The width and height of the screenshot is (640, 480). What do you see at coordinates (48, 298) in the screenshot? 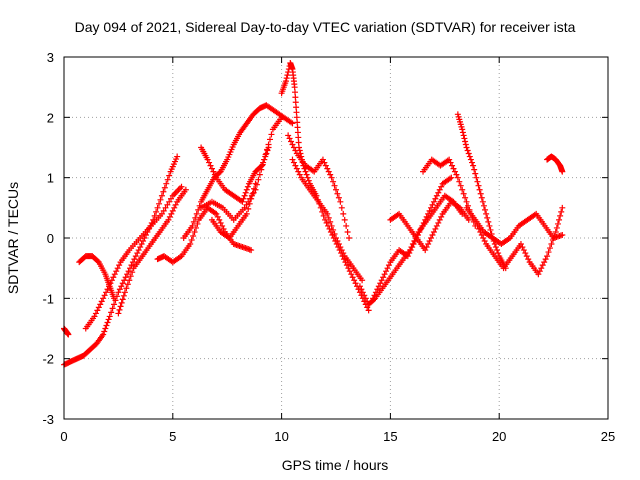
I see `y-tick-label: -1` at bounding box center [48, 298].